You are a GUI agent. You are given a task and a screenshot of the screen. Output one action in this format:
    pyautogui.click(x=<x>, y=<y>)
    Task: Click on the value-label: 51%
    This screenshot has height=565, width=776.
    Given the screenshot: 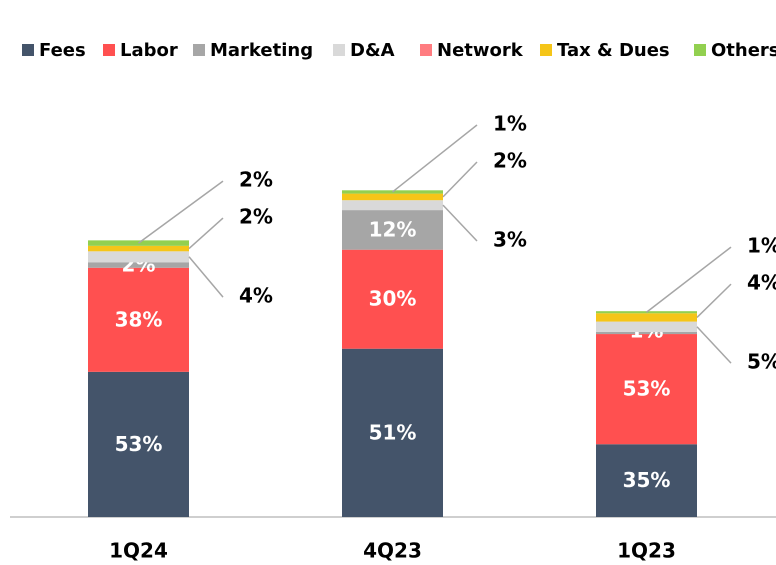 What is the action you would take?
    pyautogui.click(x=393, y=432)
    